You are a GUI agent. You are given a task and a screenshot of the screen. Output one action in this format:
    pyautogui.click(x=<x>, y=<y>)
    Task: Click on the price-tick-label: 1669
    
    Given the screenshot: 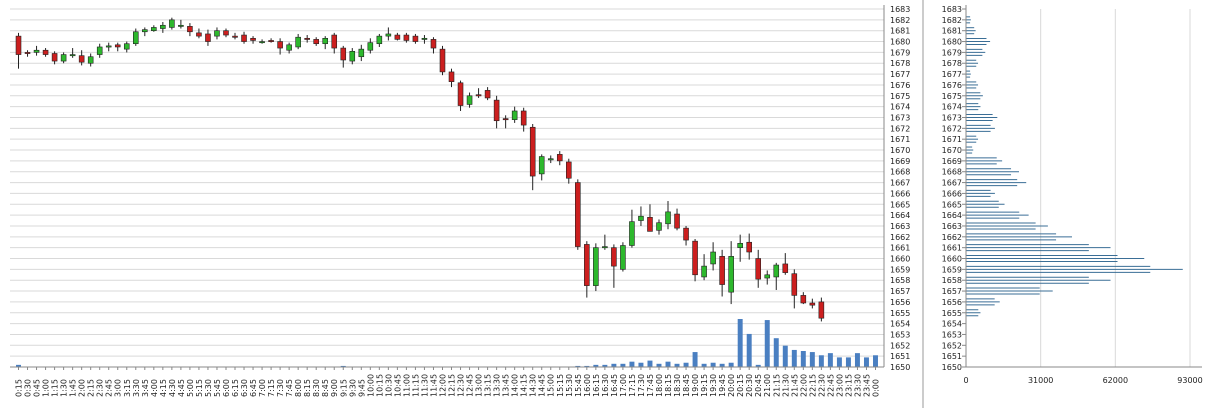 What is the action you would take?
    pyautogui.click(x=900, y=161)
    